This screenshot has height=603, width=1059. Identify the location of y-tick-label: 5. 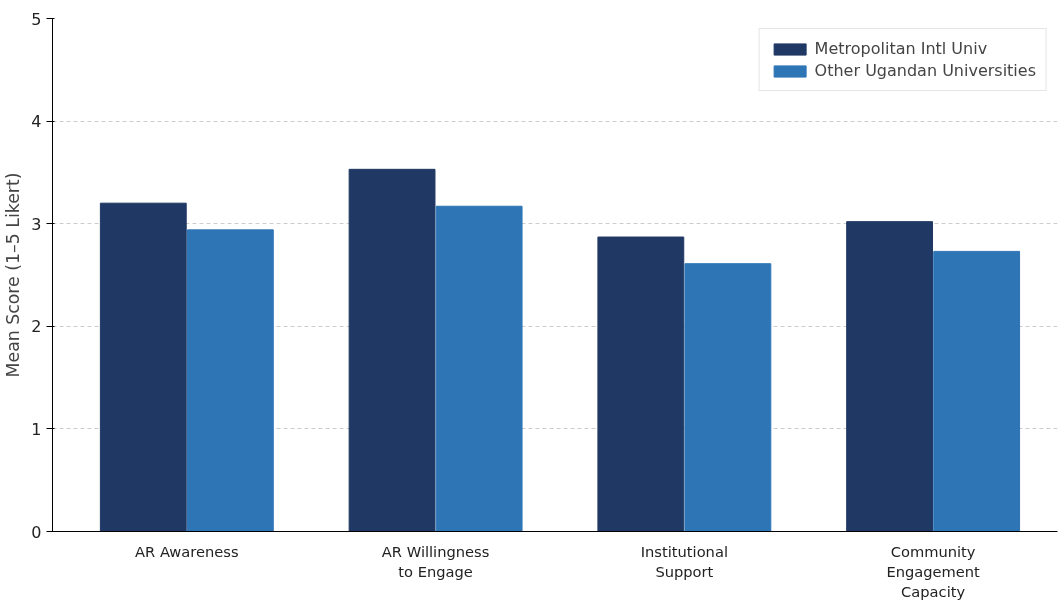
(36, 19).